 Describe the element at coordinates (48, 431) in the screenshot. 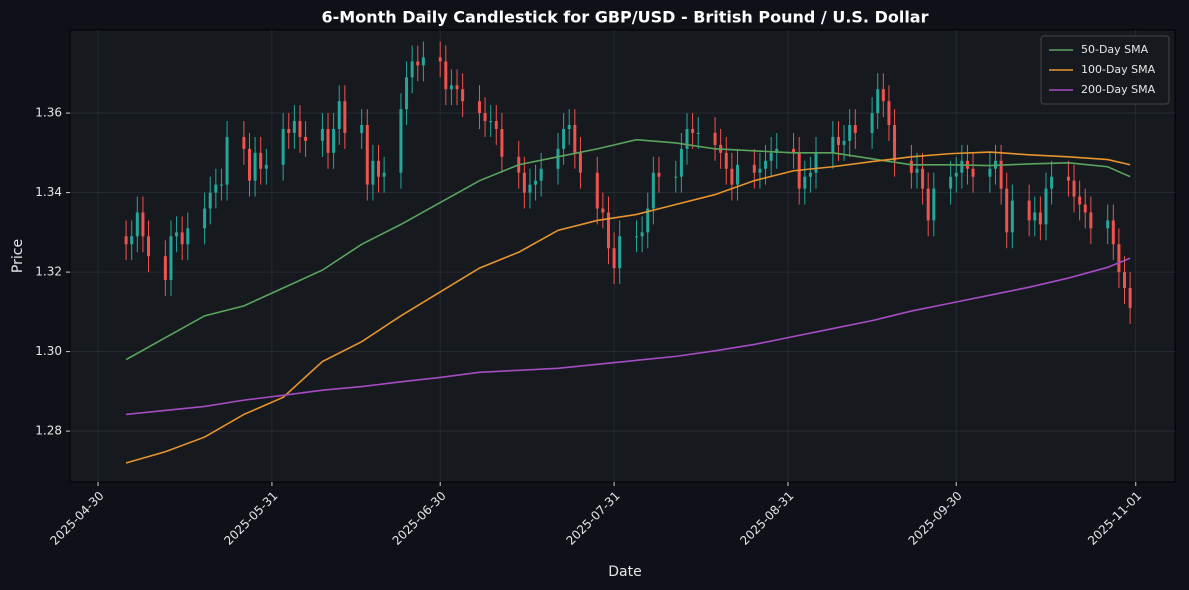

I see `y-tick-label: 1.28` at that location.